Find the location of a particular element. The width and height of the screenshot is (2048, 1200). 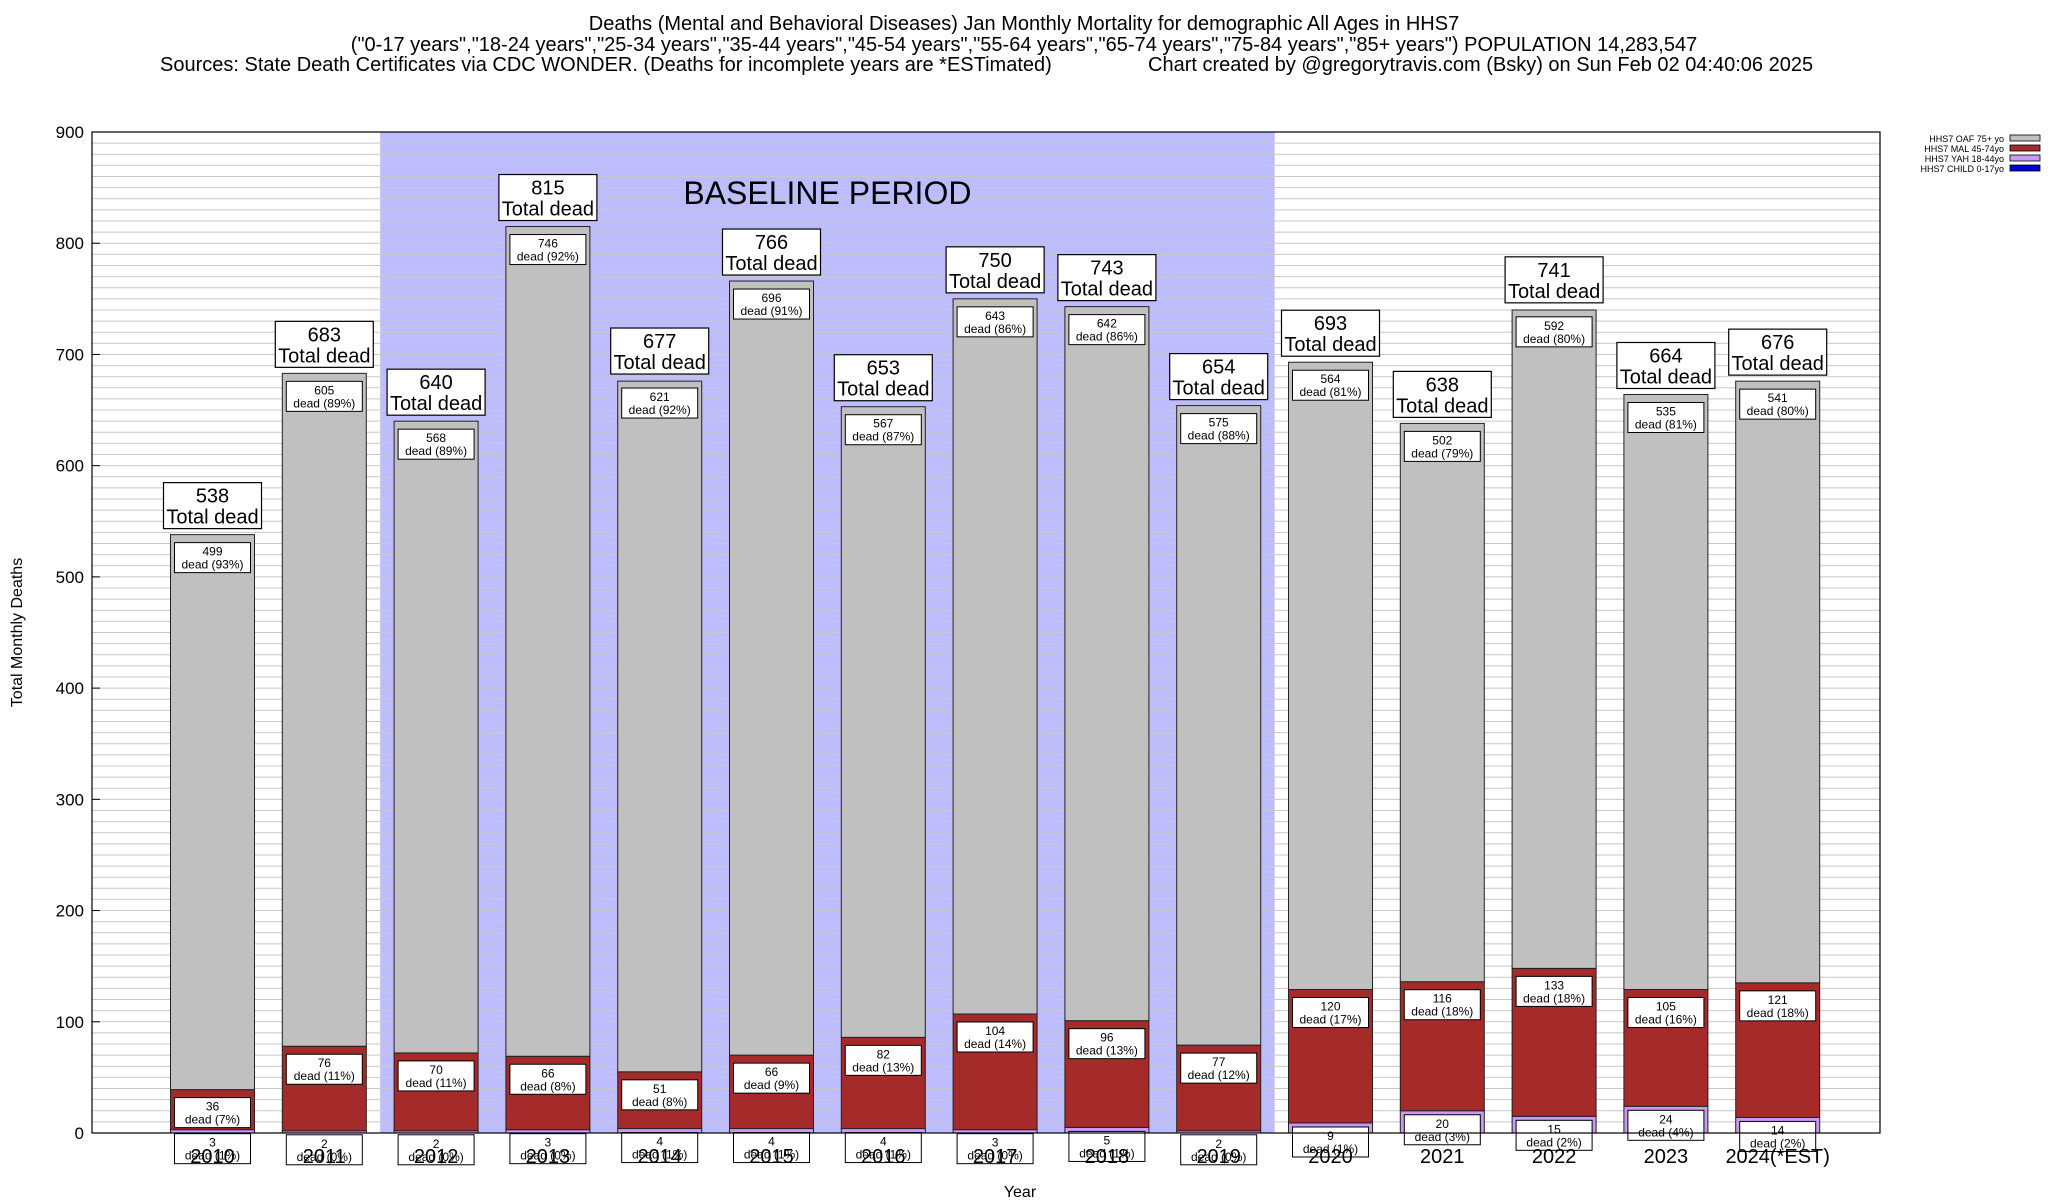

oaf-pct-label: dead (86%) is located at coordinates (1107, 337).